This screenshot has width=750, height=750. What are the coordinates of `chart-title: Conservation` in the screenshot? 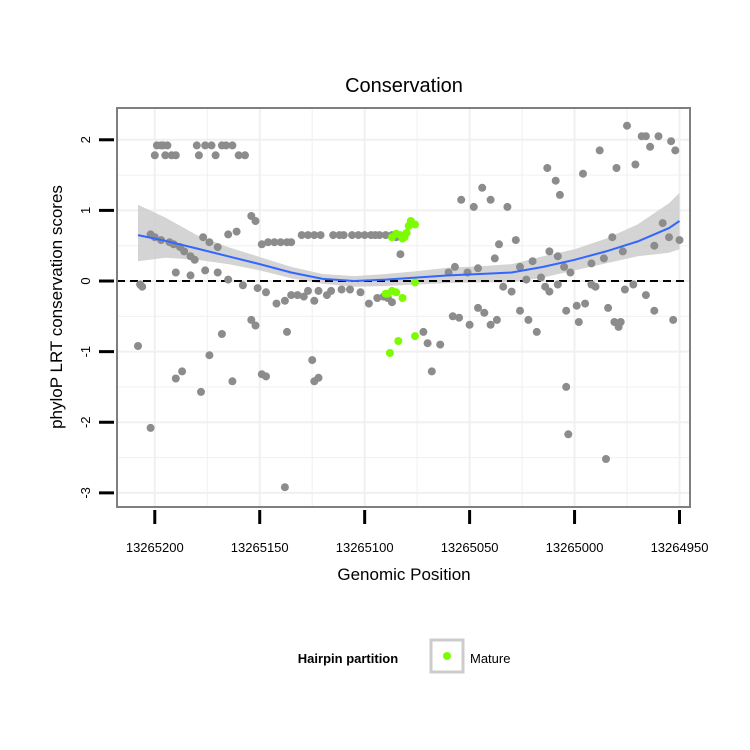 It's located at (404, 86).